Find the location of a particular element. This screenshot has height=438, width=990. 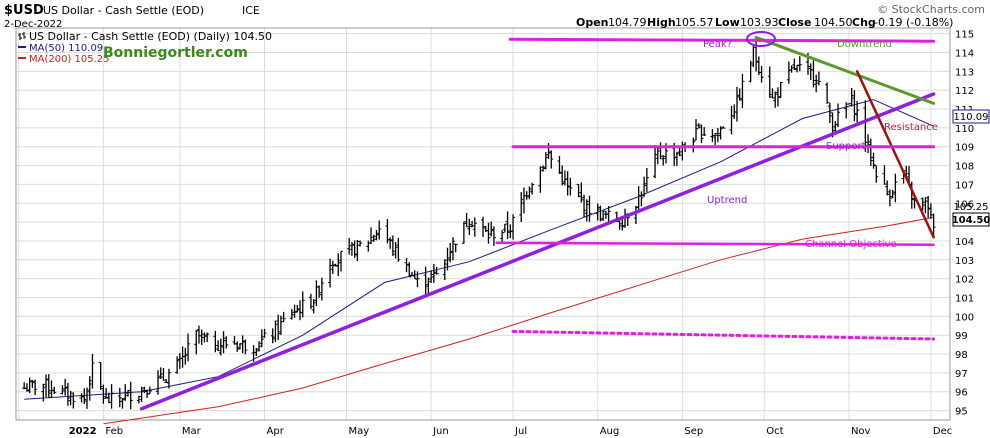

ma200-callout: 105.25 is located at coordinates (971, 207).